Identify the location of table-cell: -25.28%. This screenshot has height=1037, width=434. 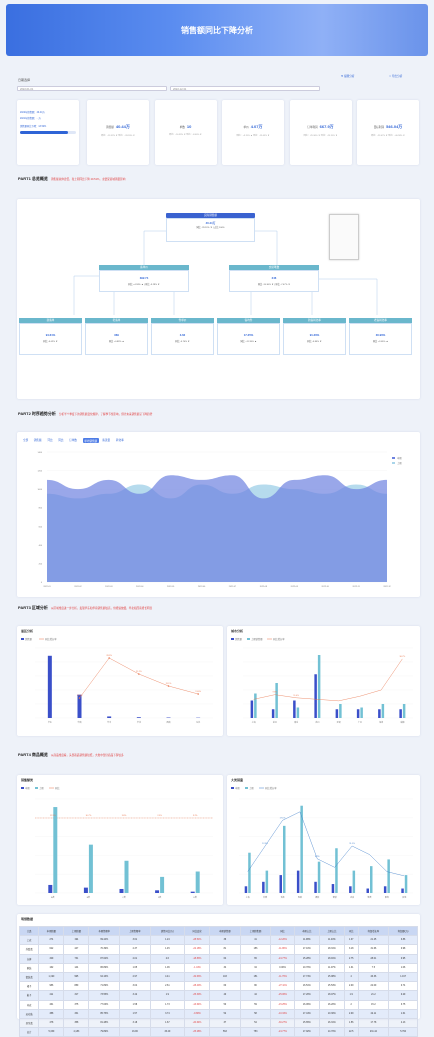
(197, 1032).